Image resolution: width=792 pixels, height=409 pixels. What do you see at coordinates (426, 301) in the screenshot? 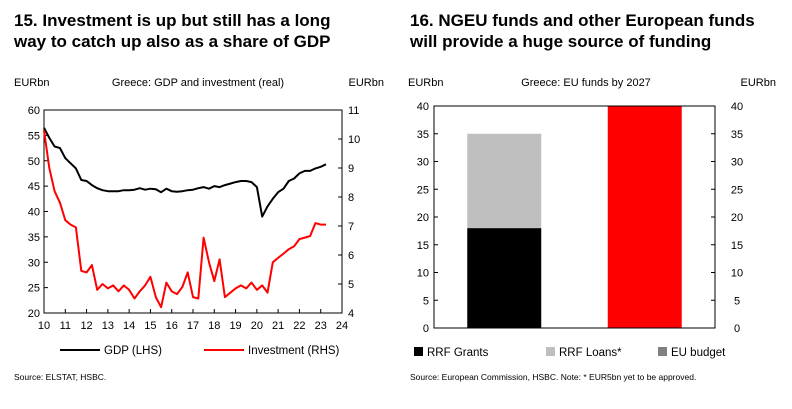
I see `left-tick-label: 5` at bounding box center [426, 301].